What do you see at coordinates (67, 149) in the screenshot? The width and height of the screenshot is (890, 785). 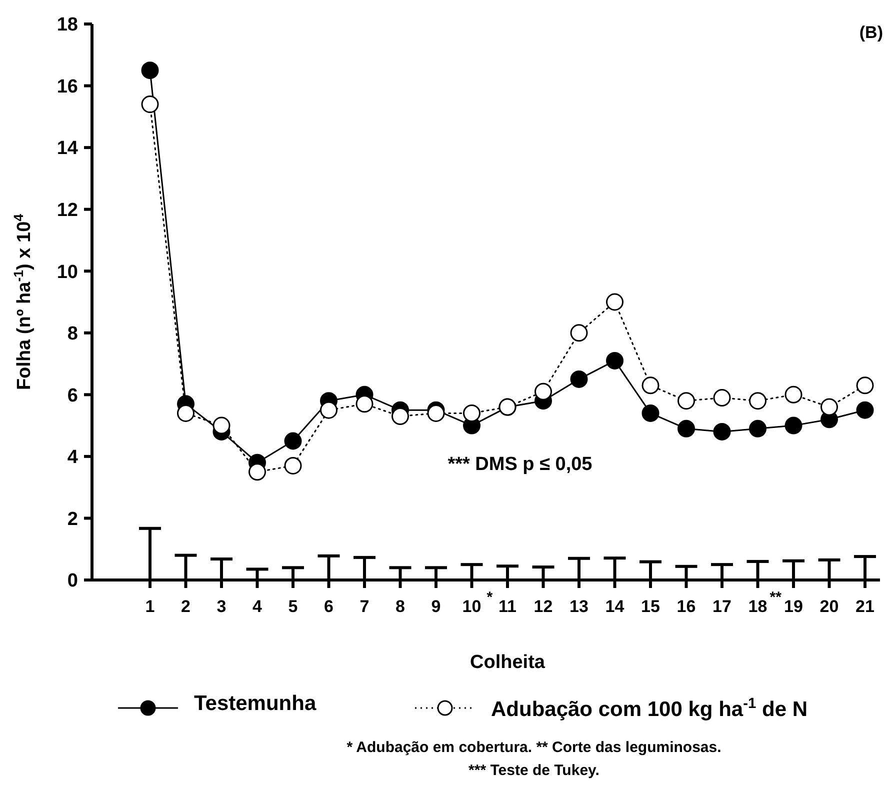 I see `y-tick-label: 14` at bounding box center [67, 149].